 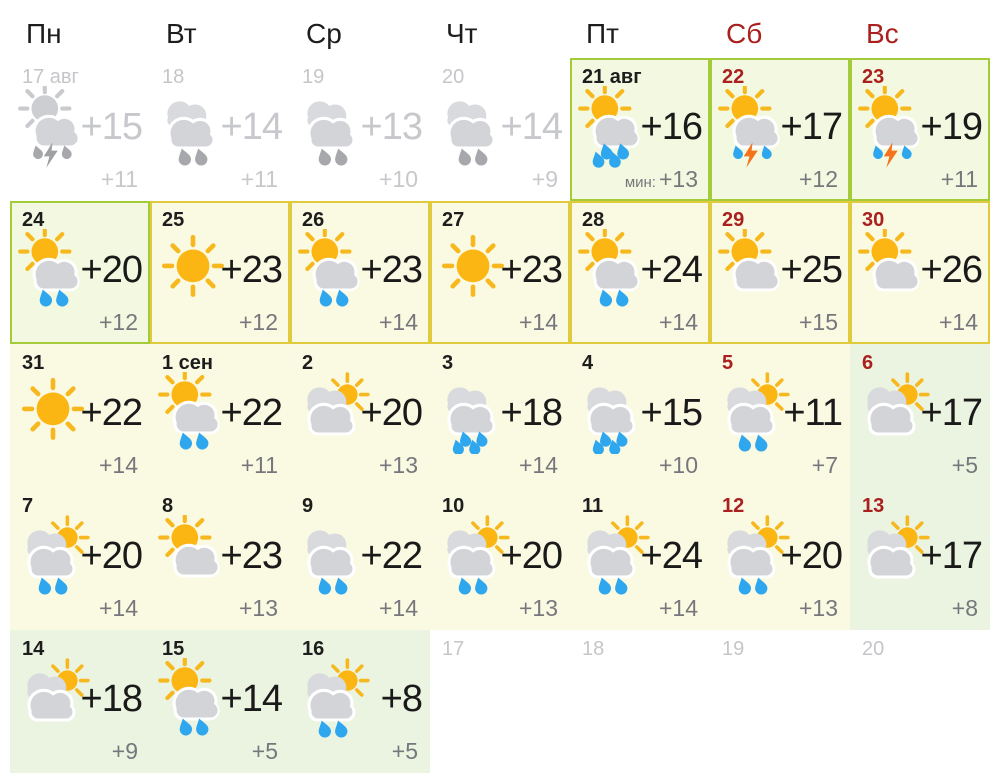 What do you see at coordinates (811, 270) in the screenshot?
I see `day-max-temp: +25` at bounding box center [811, 270].